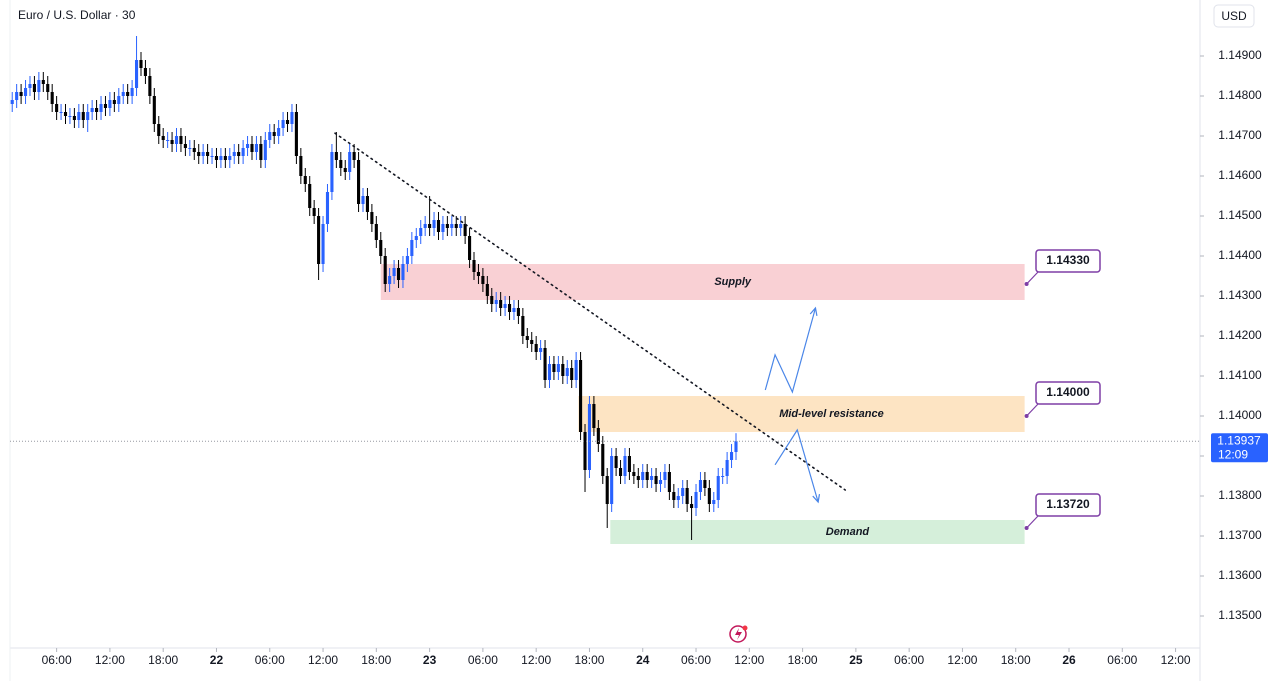 Image resolution: width=1280 pixels, height=686 pixels. Describe the element at coordinates (643, 660) in the screenshot. I see `x-tick-label: 24` at that location.